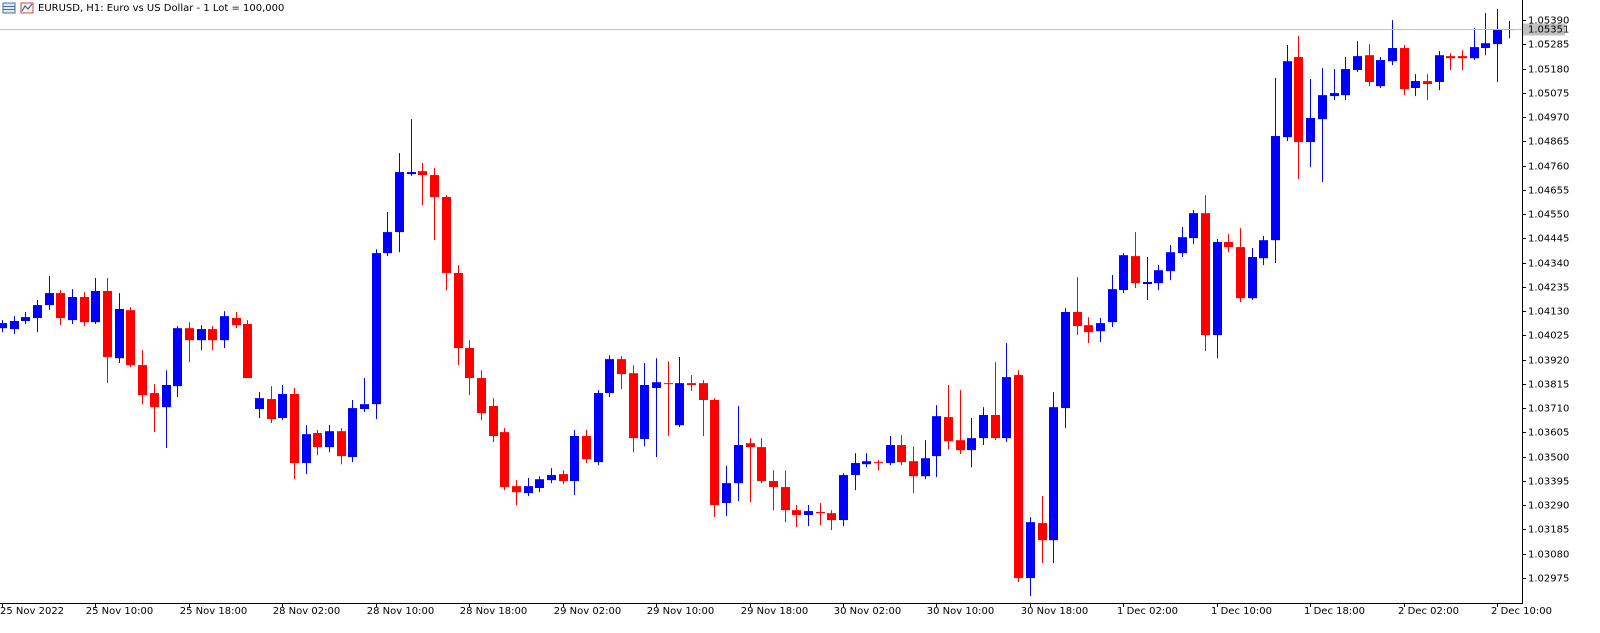 Image resolution: width=1600 pixels, height=633 pixels. Describe the element at coordinates (774, 611) in the screenshot. I see `x-tick-label: 29 Nov 18:00` at that location.